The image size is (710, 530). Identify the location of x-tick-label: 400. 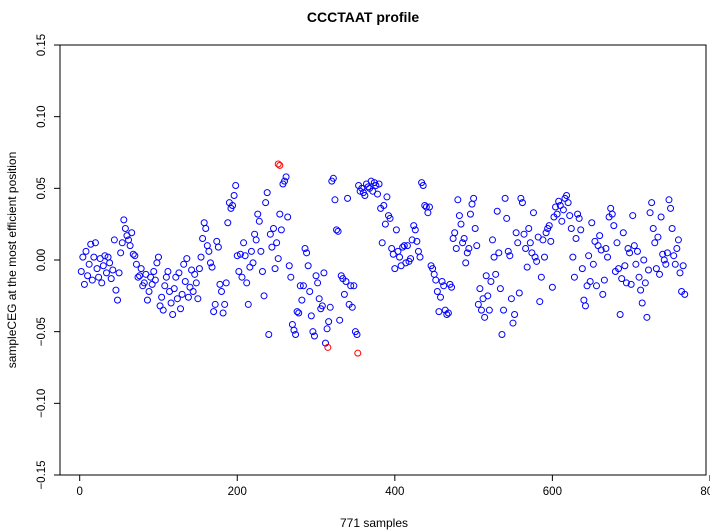
(394, 492).